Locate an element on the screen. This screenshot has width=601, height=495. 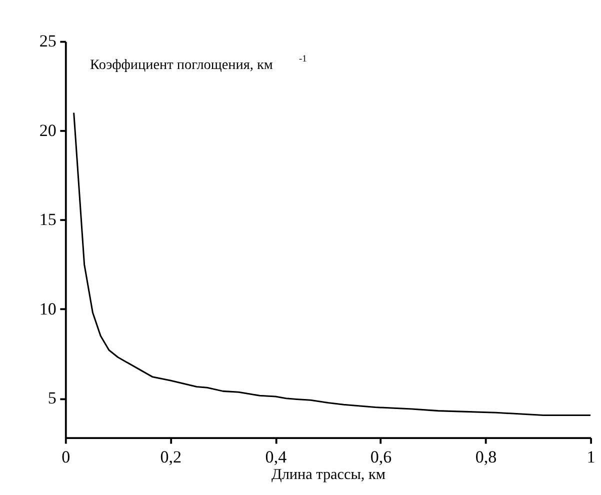
y-tick-label: 25 is located at coordinates (47, 41).